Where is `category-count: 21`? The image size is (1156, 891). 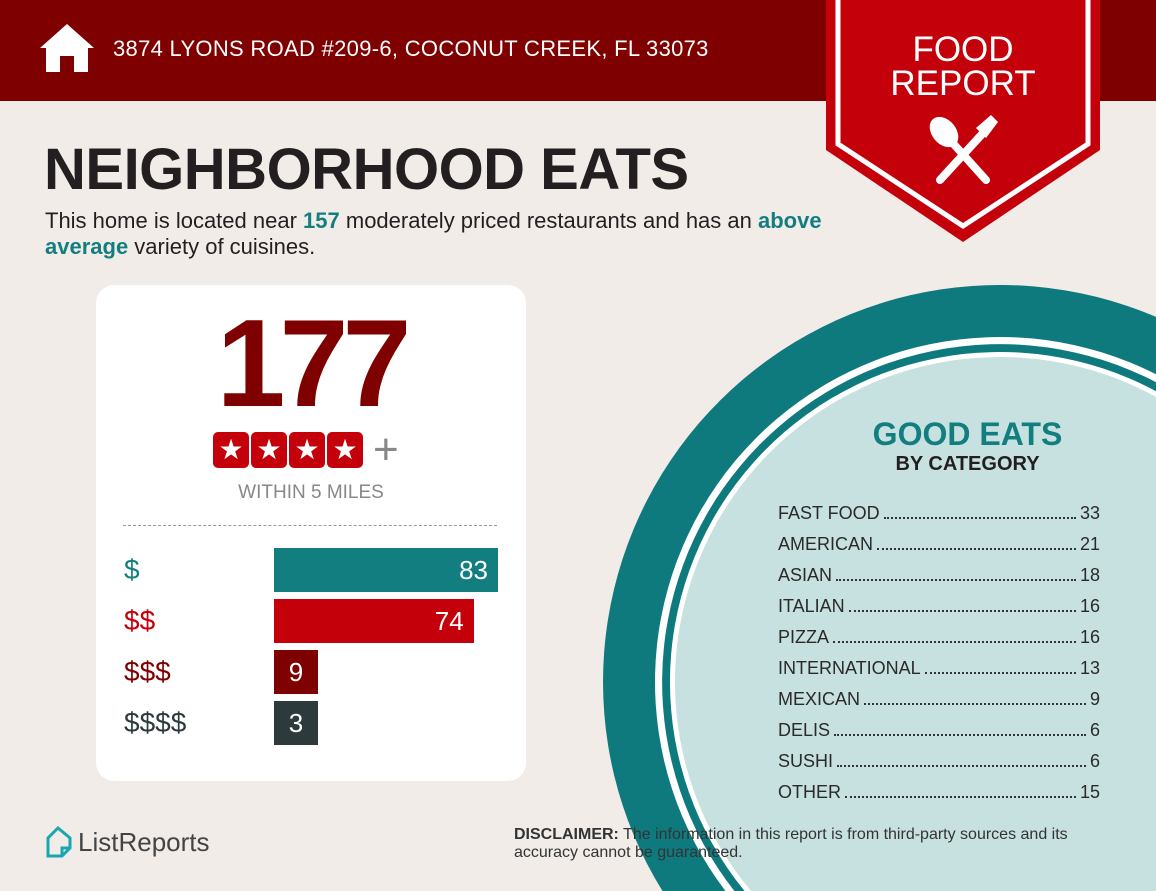 category-count: 21 is located at coordinates (1089, 543).